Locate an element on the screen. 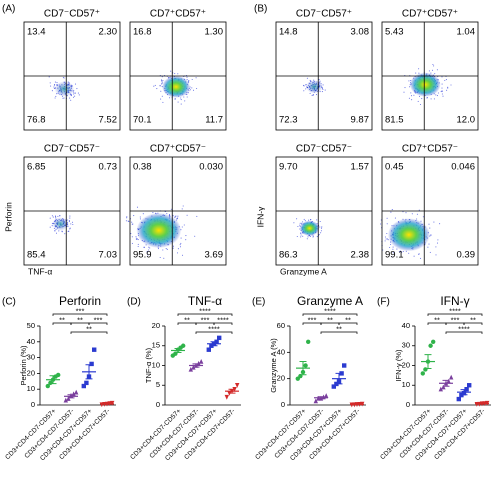 This screenshot has width=500, height=477. y-tick-label: 10 is located at coordinates (31, 388).